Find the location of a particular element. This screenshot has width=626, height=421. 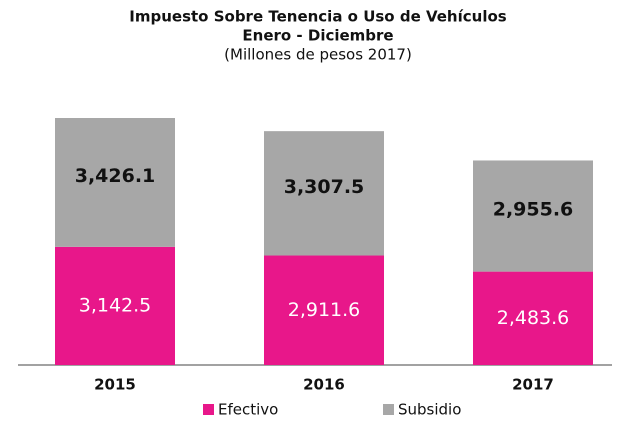

data-label: 2,483.6 is located at coordinates (533, 318).